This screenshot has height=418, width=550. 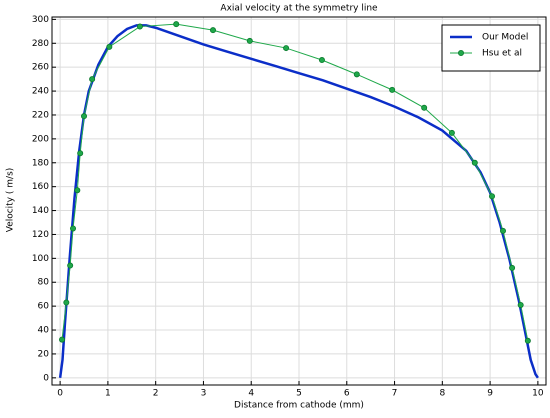 What do you see at coordinates (395, 394) in the screenshot?
I see `x-tick-label: 7` at bounding box center [395, 394].